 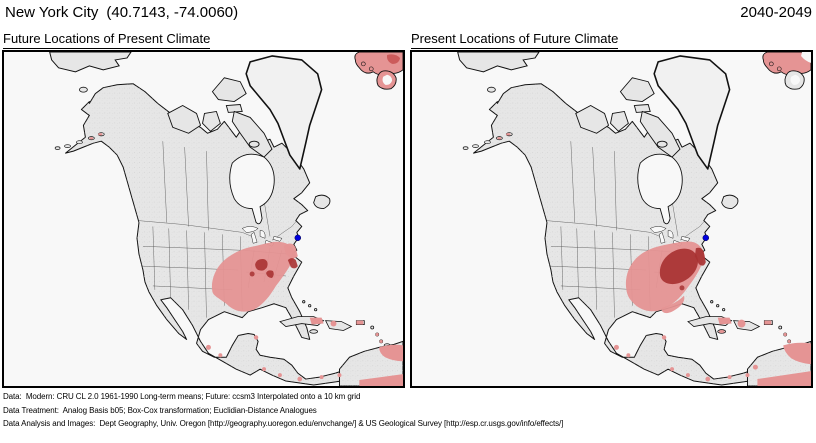 What do you see at coordinates (515, 40) in the screenshot?
I see `right-map-title: Present Locations of Future Climate` at bounding box center [515, 40].